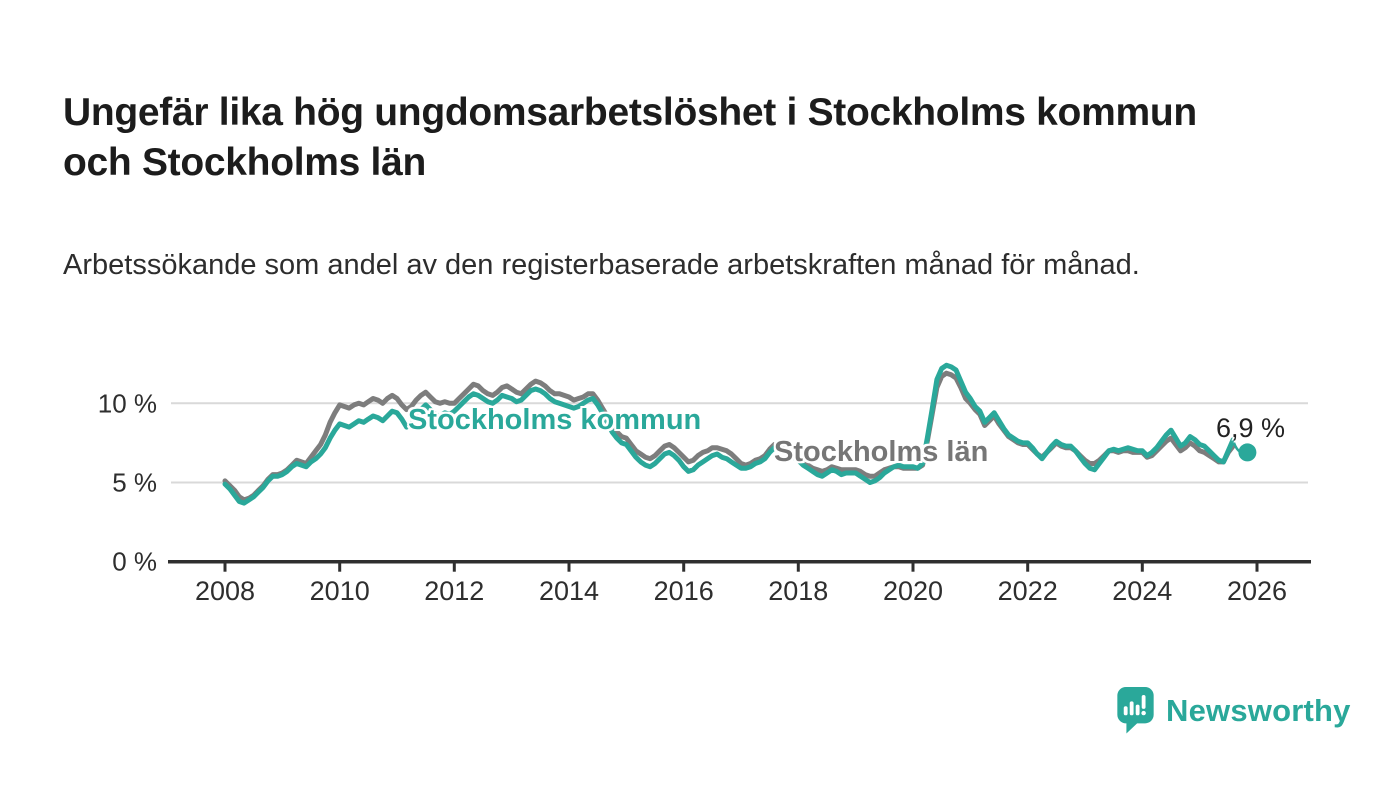 This screenshot has width=1400, height=794. What do you see at coordinates (454, 591) in the screenshot?
I see `x-tick-label: 2012` at bounding box center [454, 591].